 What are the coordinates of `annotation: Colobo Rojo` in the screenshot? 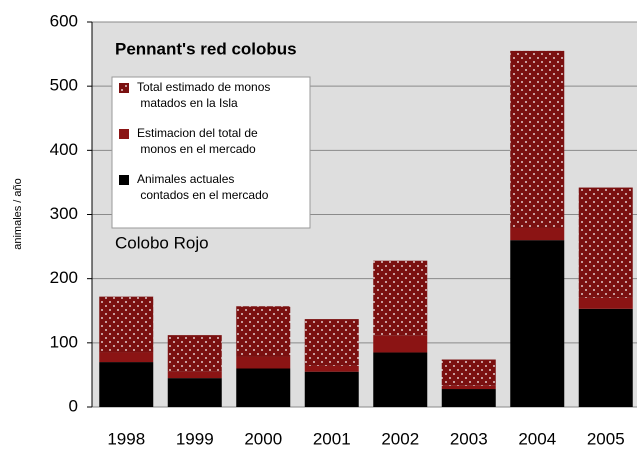 It's located at (162, 242).